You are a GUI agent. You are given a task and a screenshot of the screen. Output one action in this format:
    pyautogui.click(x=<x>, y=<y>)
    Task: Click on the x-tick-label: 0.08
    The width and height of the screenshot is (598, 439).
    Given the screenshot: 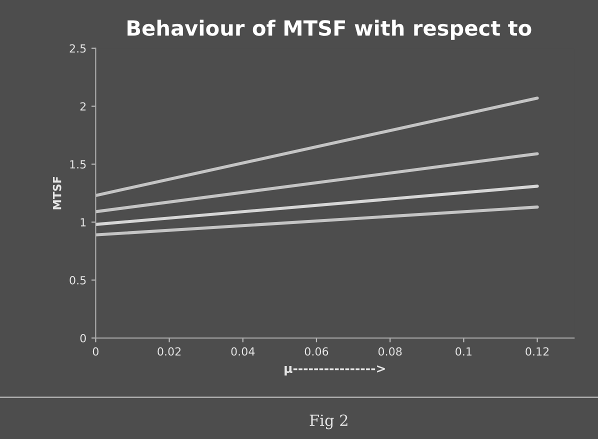 What is the action you would take?
    pyautogui.click(x=390, y=351)
    